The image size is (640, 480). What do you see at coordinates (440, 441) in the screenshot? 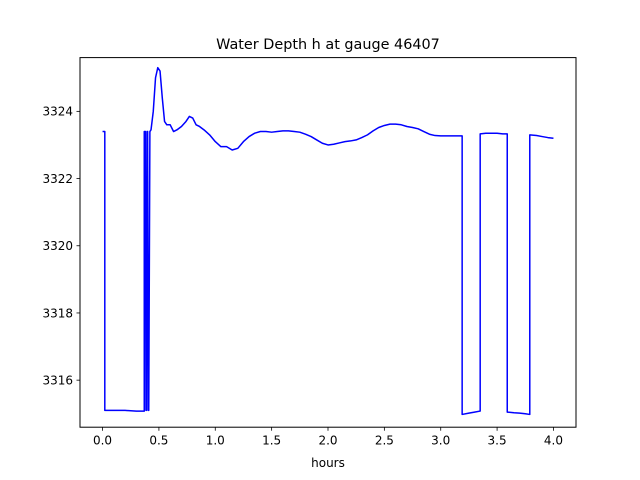
I see `x-tick-label: 3.0` at bounding box center [440, 441].